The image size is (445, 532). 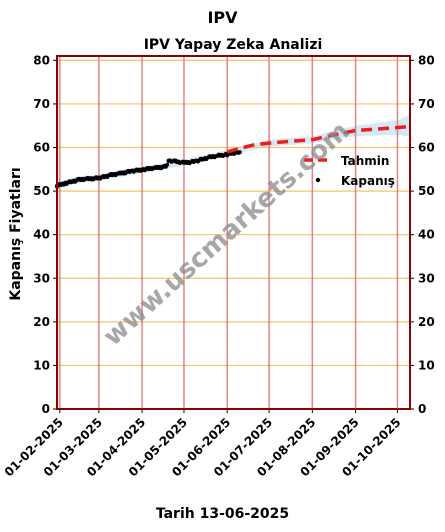 I want to click on y-tick-label-right: 60, so click(x=426, y=148).